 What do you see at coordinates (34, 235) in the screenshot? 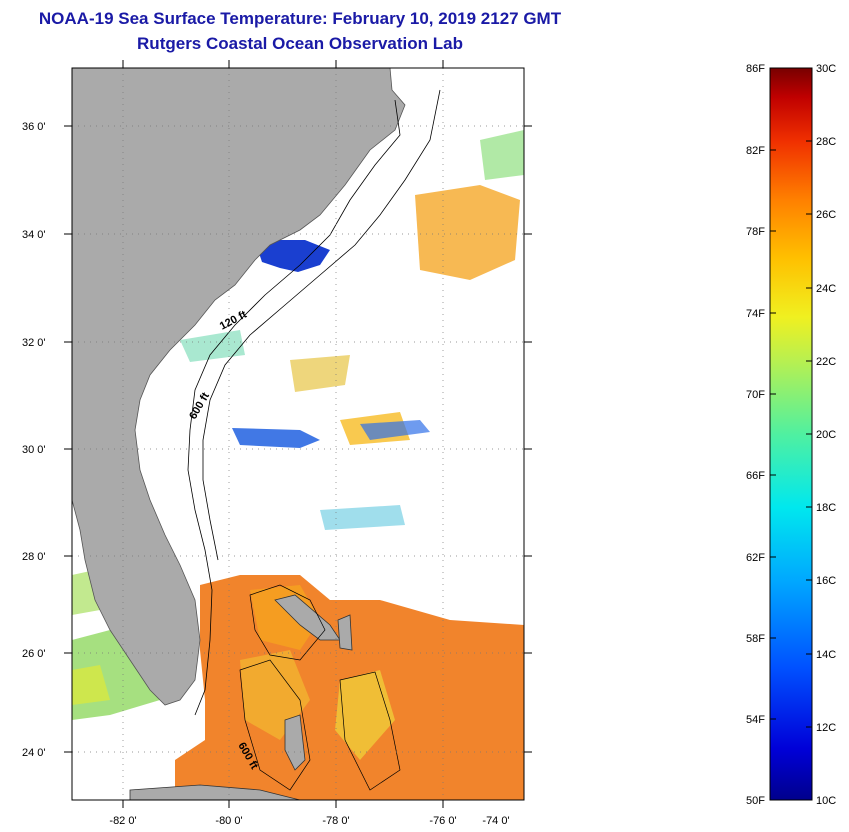
I see `lat-label: 34 0'` at bounding box center [34, 235].